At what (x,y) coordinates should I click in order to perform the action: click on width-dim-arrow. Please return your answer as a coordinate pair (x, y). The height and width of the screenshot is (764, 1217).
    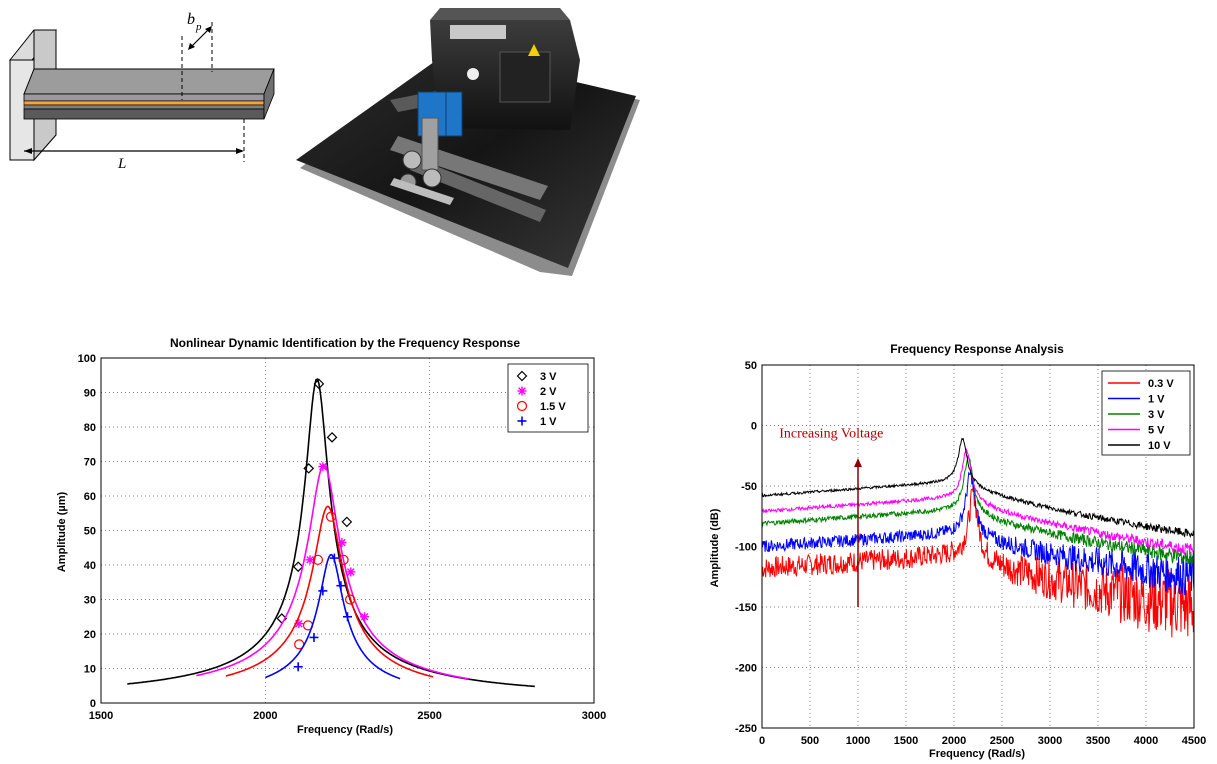
    Looking at the image, I should click on (200, 38).